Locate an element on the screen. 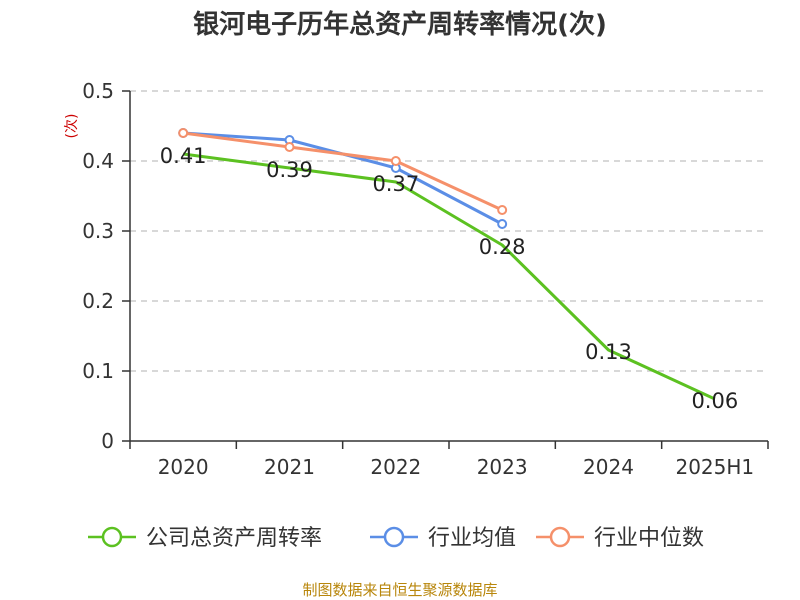 Image resolution: width=800 pixels, height=600 pixels. chart-title: 银河电子历年总资产周转率情况(次) is located at coordinates (400, 24).